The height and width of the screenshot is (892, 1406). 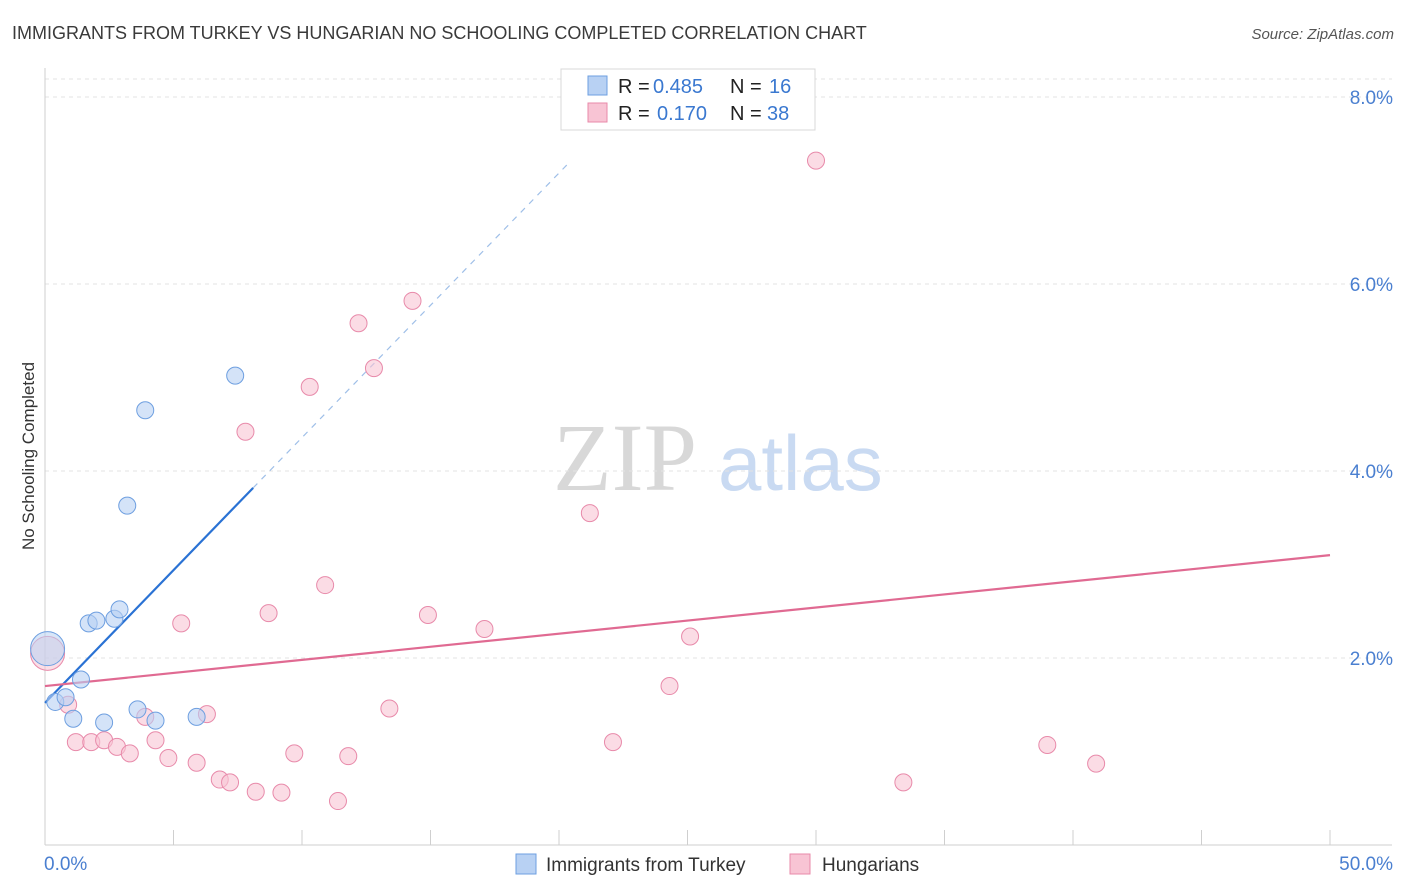 I want to click on series-legend: Immigrants from Turkey Hungarians, so click(x=717, y=864).